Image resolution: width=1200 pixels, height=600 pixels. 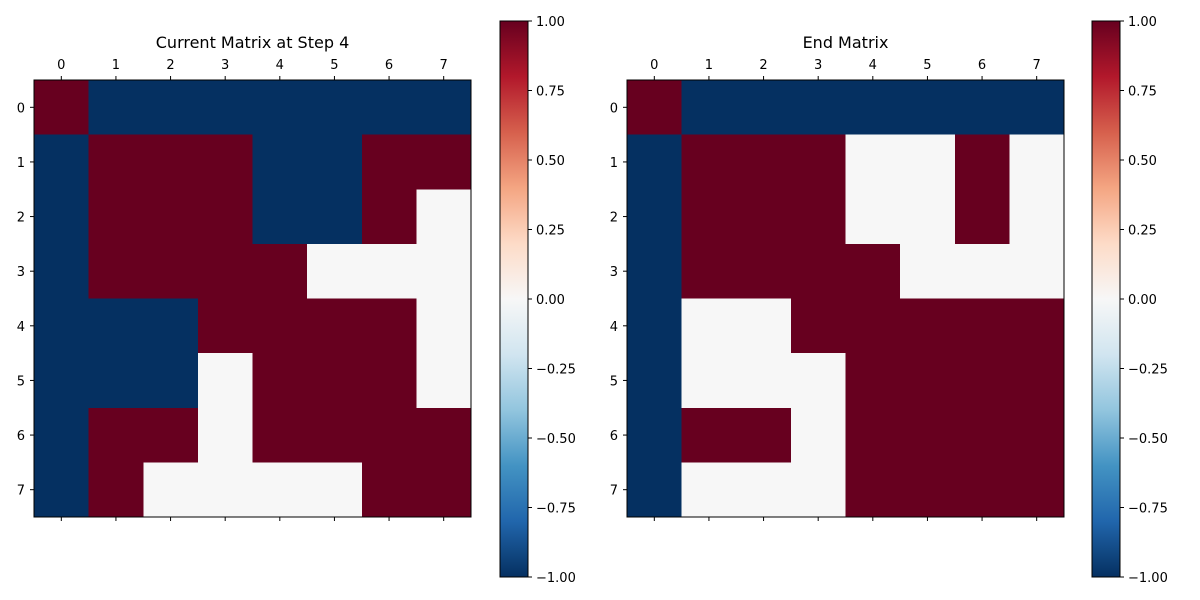 What do you see at coordinates (444, 326) in the screenshot?
I see `heatmap-cell-r4-c7` at bounding box center [444, 326].